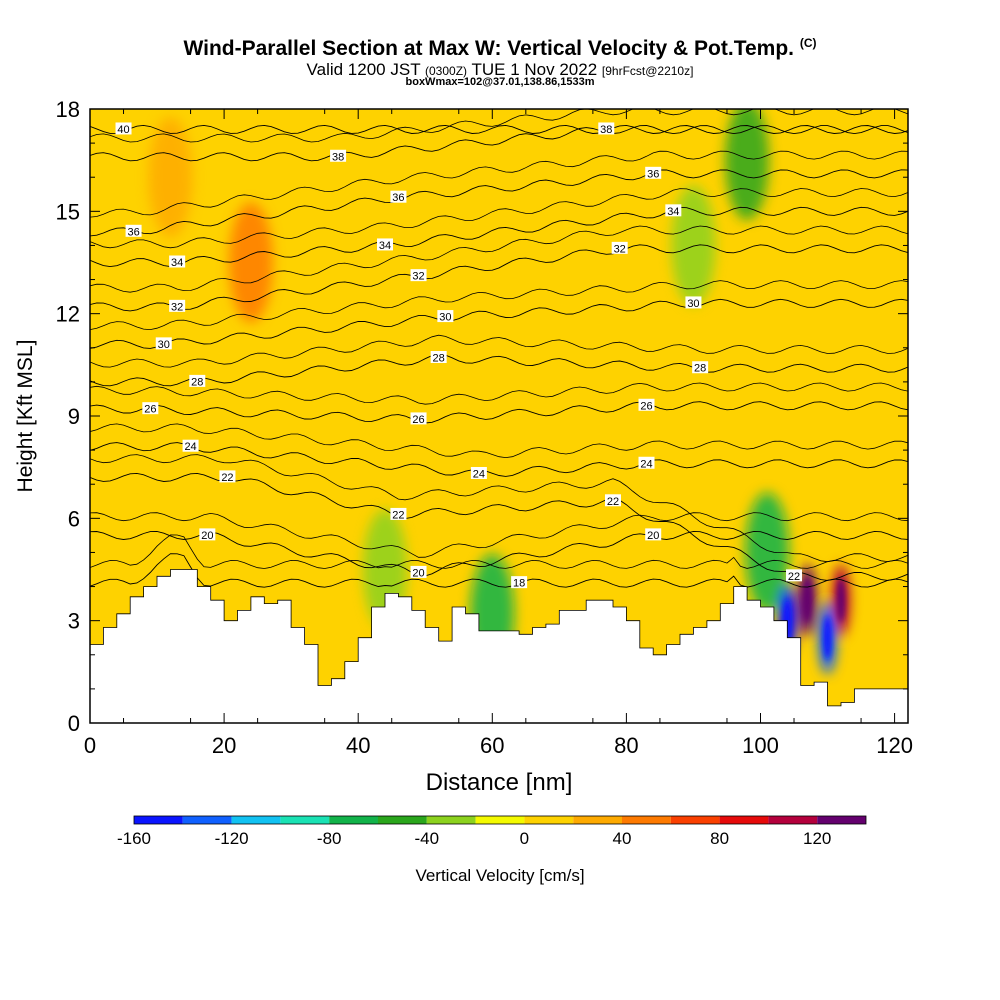  I want to click on colorbar-tick-label: 80, so click(719, 838).